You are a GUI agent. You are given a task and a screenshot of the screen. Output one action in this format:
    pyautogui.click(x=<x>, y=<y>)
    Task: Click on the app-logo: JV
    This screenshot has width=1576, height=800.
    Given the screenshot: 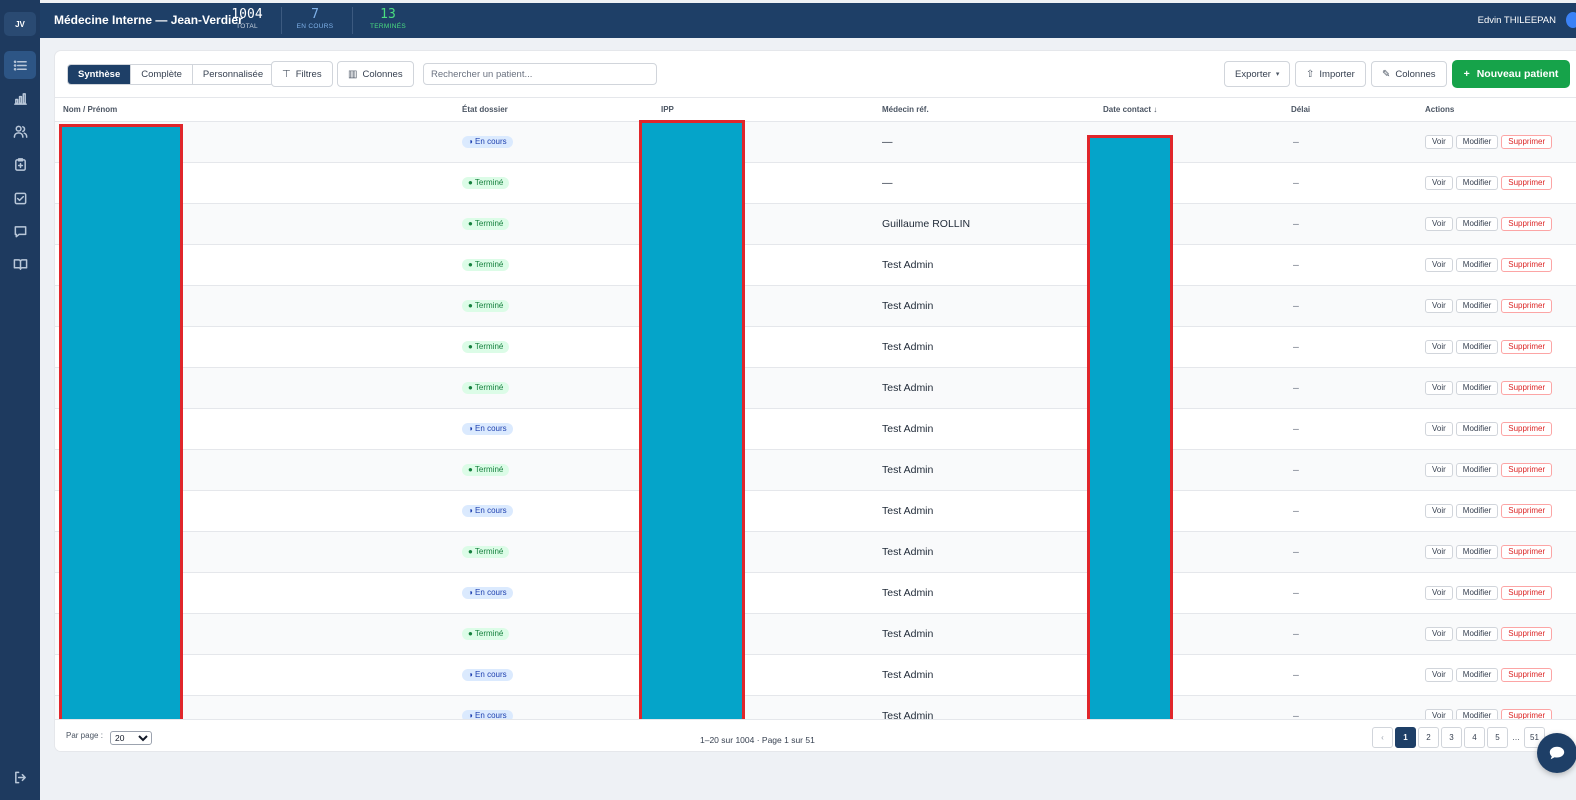 What is the action you would take?
    pyautogui.click(x=20, y=24)
    